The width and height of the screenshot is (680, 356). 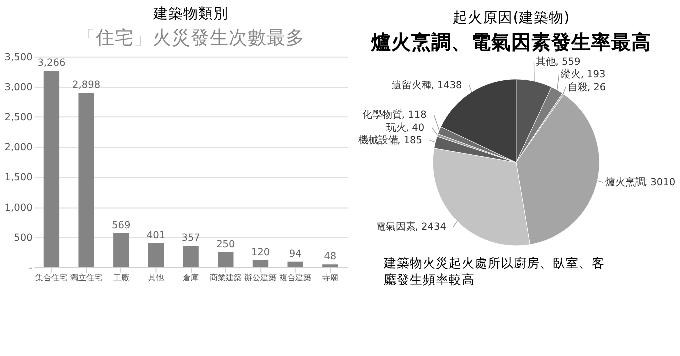 I want to click on data-label: 401, so click(x=156, y=236).